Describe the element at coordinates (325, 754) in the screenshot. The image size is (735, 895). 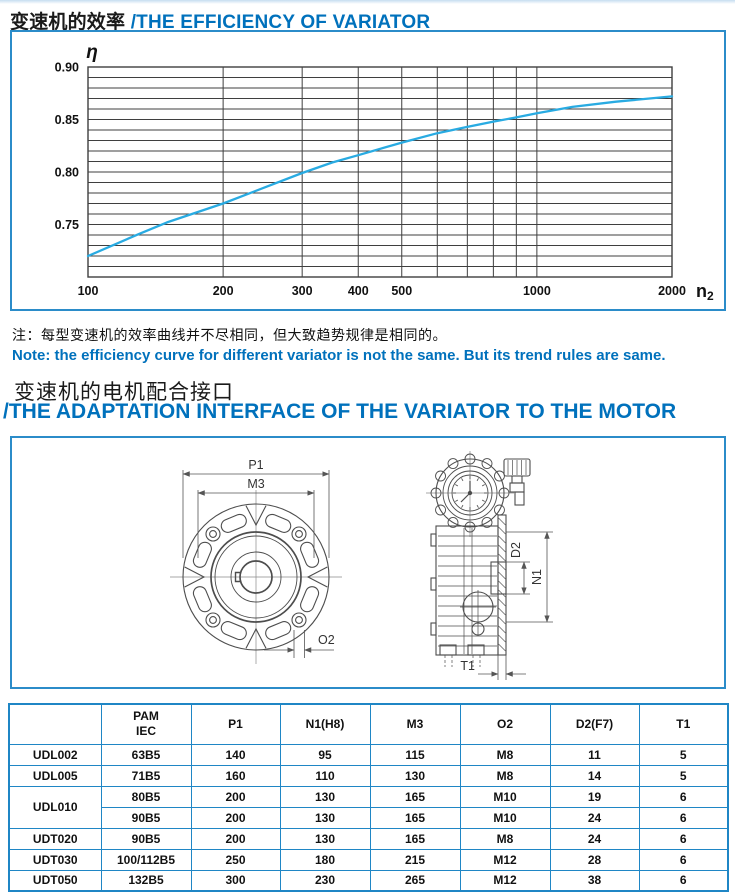
I see `cell-value: 95` at that location.